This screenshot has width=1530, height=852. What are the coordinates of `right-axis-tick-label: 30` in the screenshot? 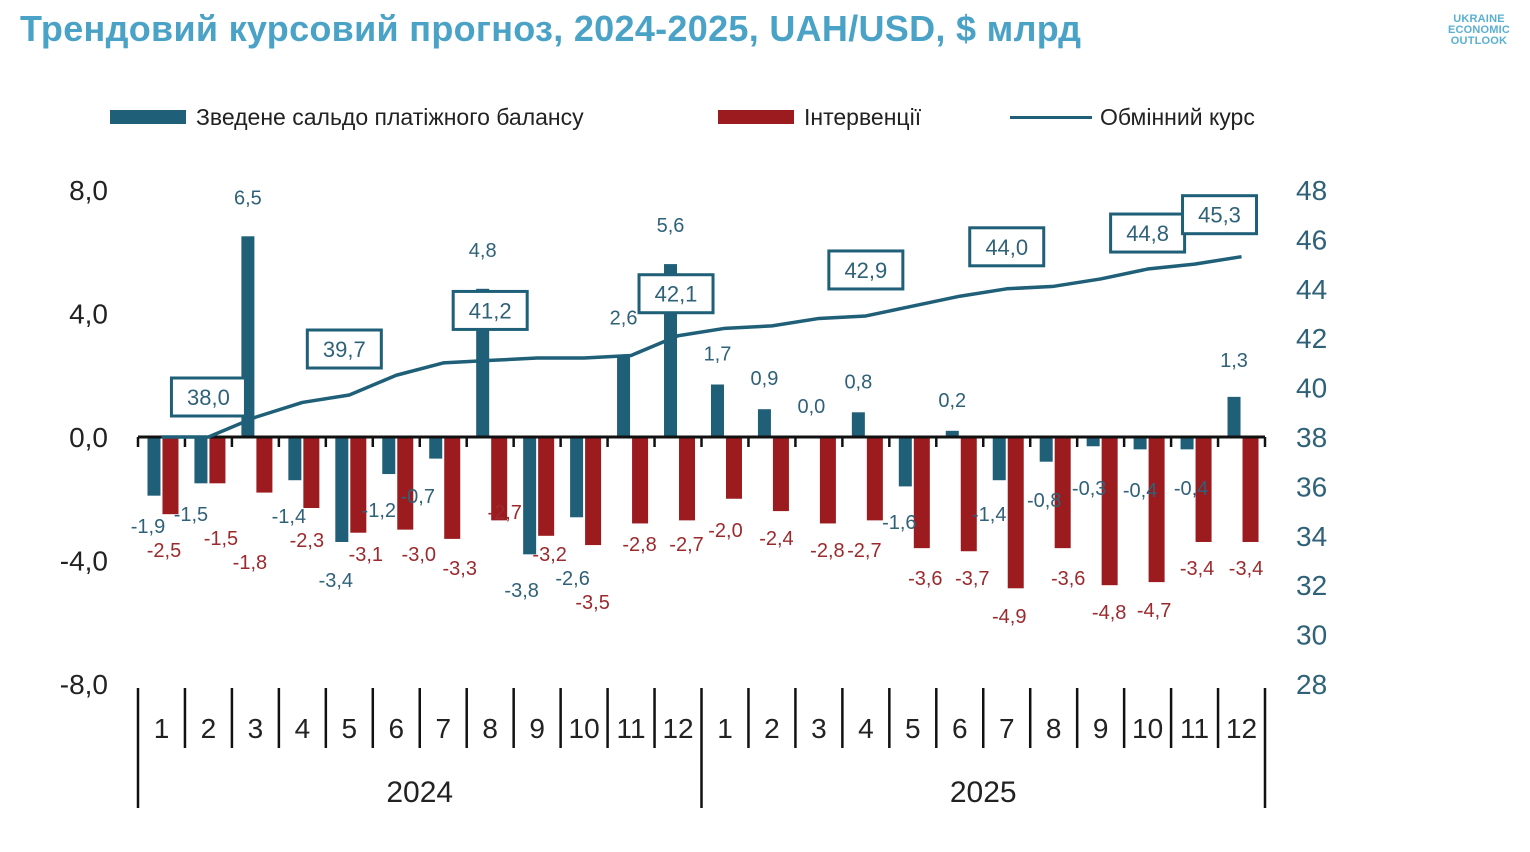 It's located at (1311, 635).